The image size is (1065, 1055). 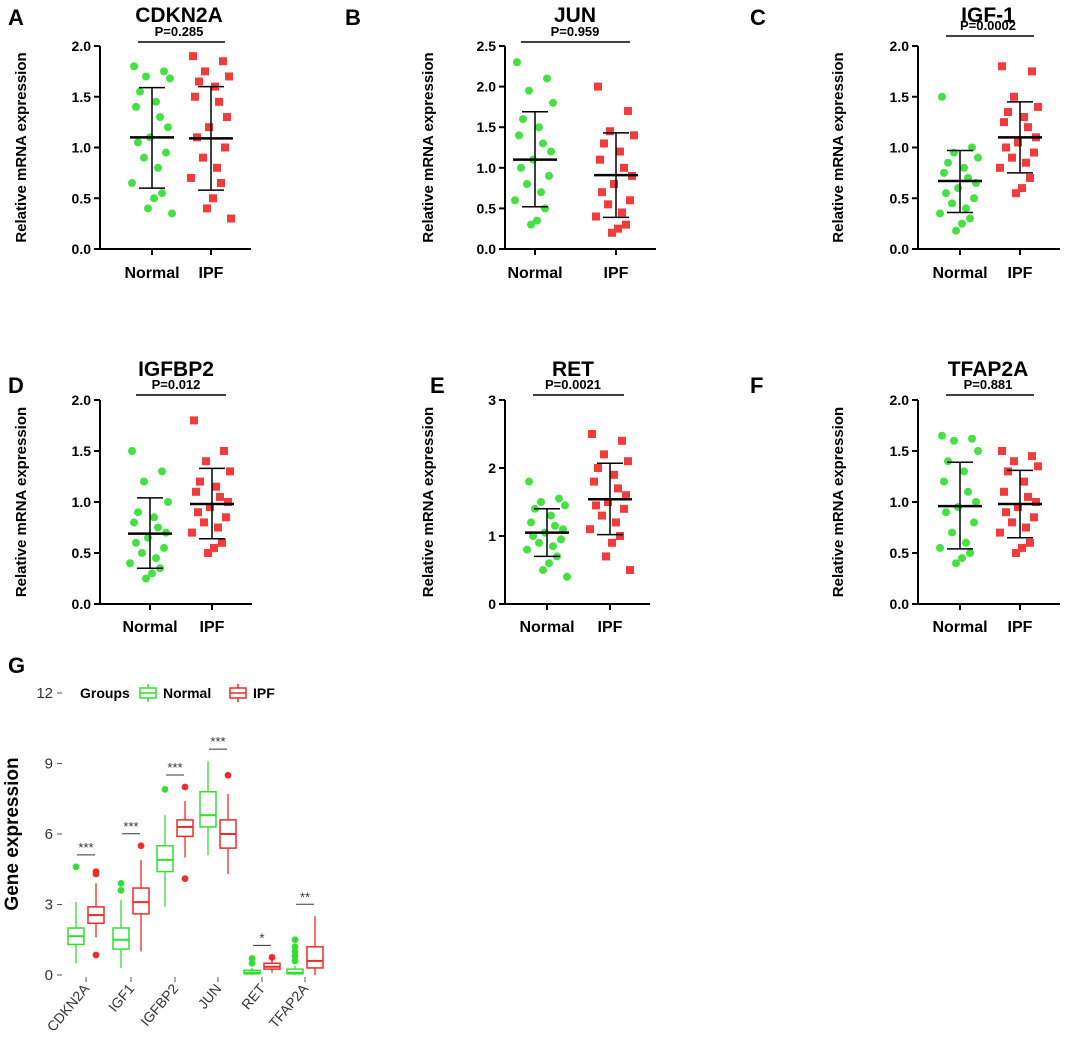 What do you see at coordinates (487, 46) in the screenshot?
I see `y-tick-label: 2.5` at bounding box center [487, 46].